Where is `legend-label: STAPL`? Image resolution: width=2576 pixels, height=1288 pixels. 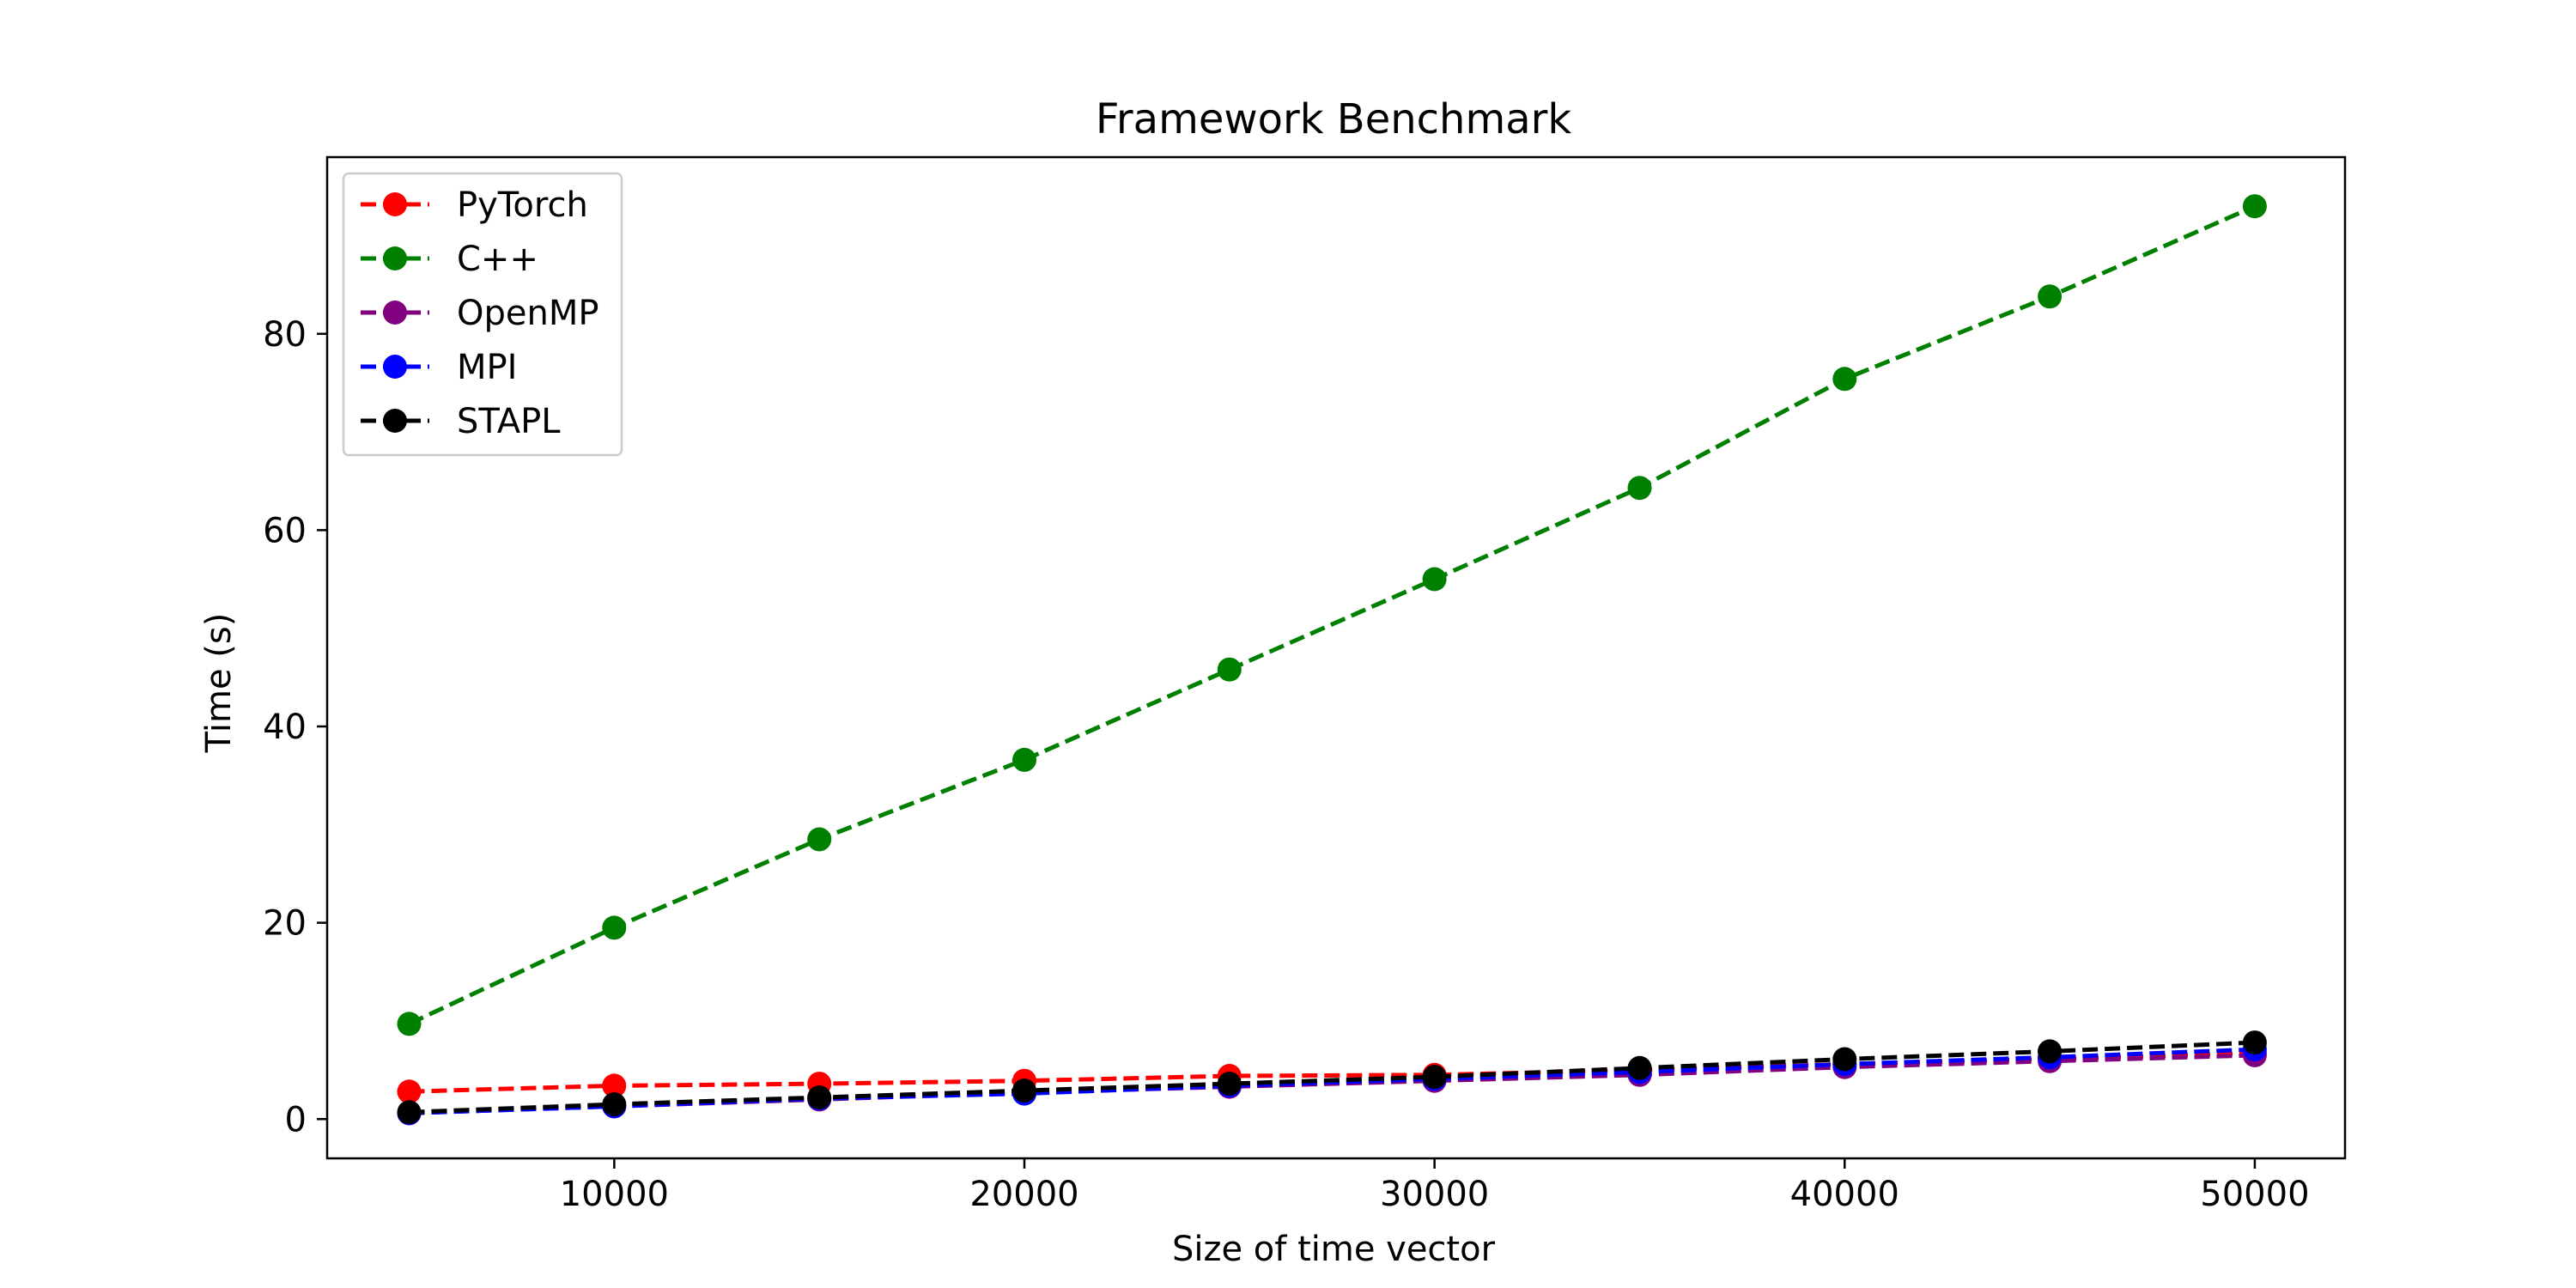 legend-label: STAPL is located at coordinates (509, 421).